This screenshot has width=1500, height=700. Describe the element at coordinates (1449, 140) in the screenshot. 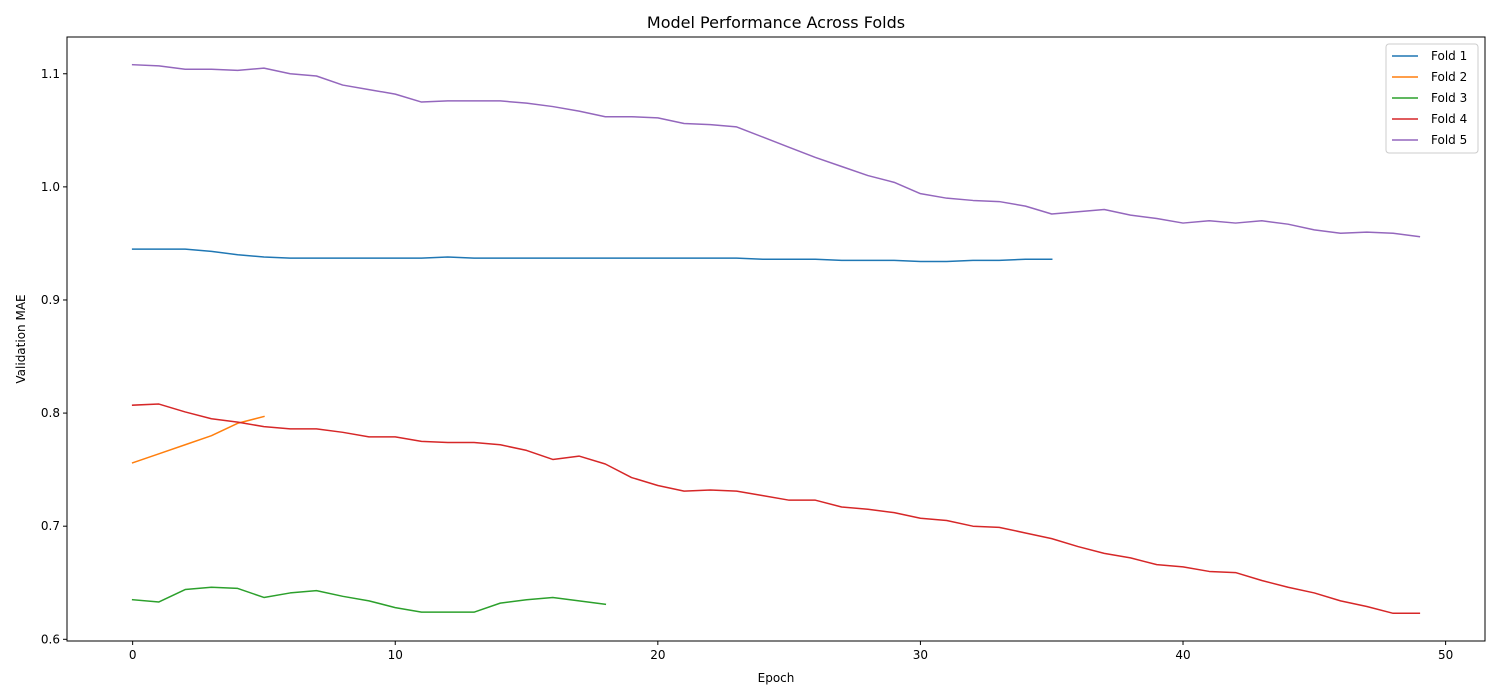

I see `legend-label-fold-5: Fold 5` at that location.